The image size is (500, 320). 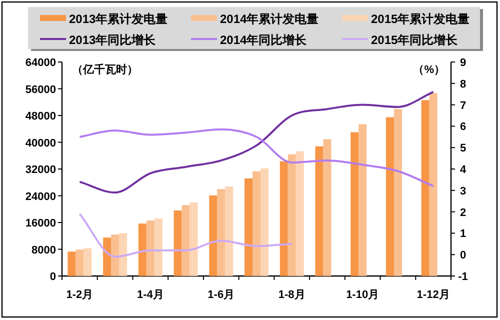 I want to click on y2-tick-label: 4, so click(x=463, y=170).